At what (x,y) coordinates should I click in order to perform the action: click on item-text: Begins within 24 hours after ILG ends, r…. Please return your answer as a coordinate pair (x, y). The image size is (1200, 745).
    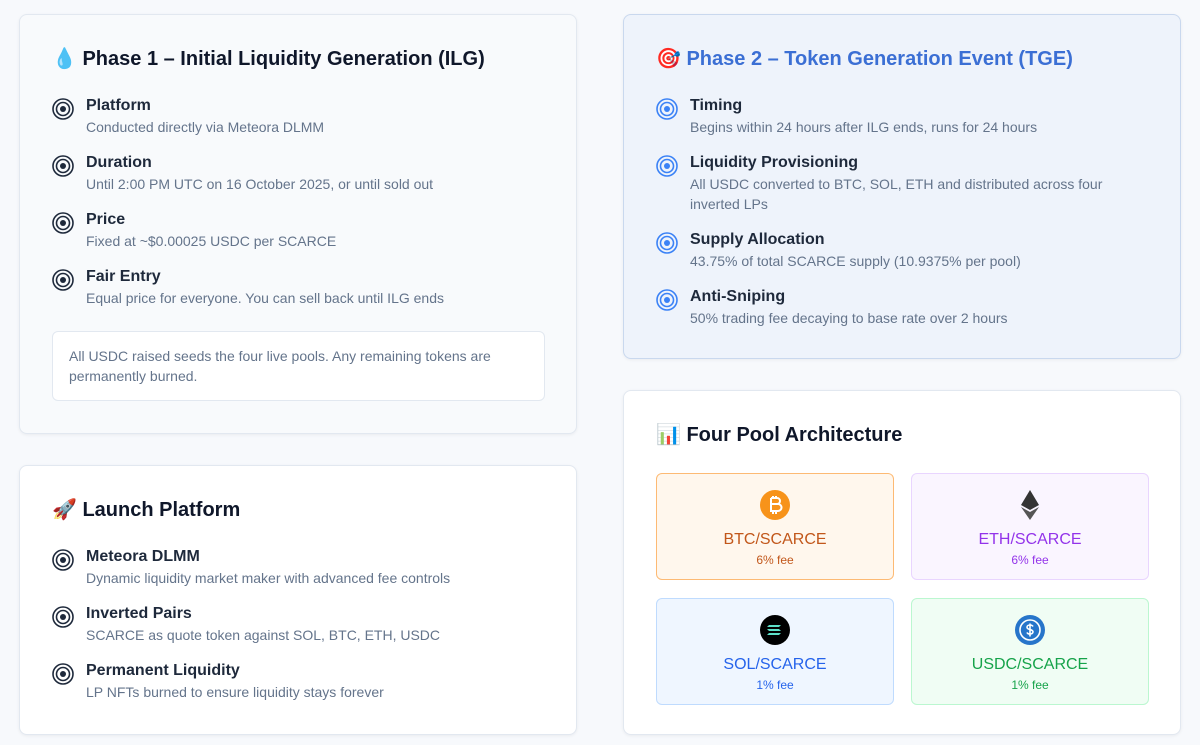
    Looking at the image, I should click on (864, 127).